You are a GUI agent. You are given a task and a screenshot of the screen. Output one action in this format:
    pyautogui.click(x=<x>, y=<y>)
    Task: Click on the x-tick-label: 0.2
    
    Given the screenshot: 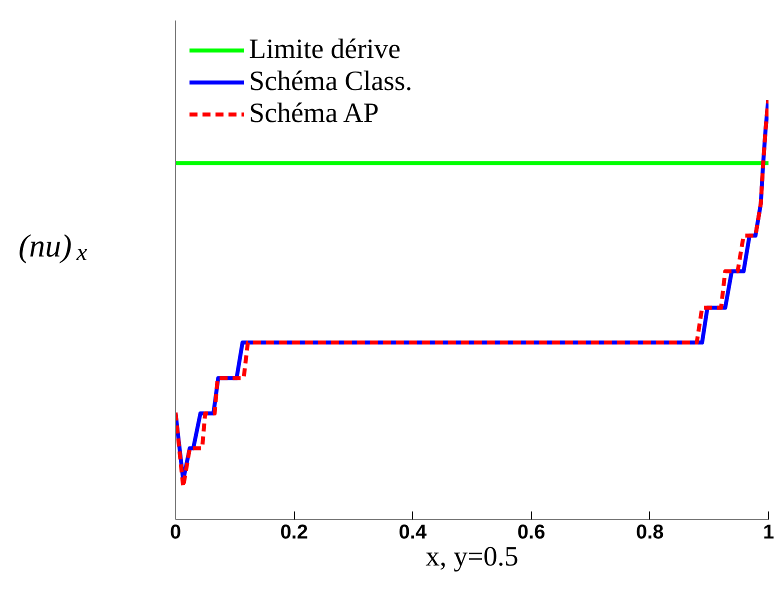 What is the action you would take?
    pyautogui.click(x=294, y=533)
    